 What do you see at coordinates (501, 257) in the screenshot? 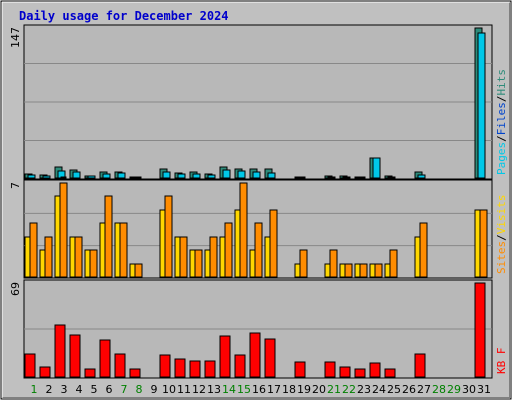
I see `legend-item-sites: Sites` at bounding box center [501, 257].